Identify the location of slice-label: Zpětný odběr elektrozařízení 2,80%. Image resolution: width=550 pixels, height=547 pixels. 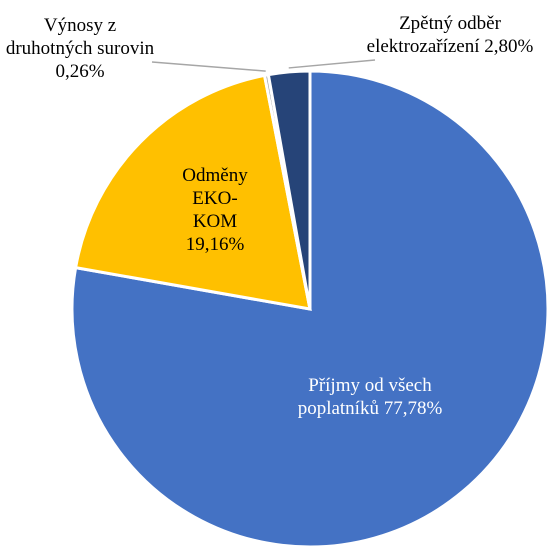
(450, 35).